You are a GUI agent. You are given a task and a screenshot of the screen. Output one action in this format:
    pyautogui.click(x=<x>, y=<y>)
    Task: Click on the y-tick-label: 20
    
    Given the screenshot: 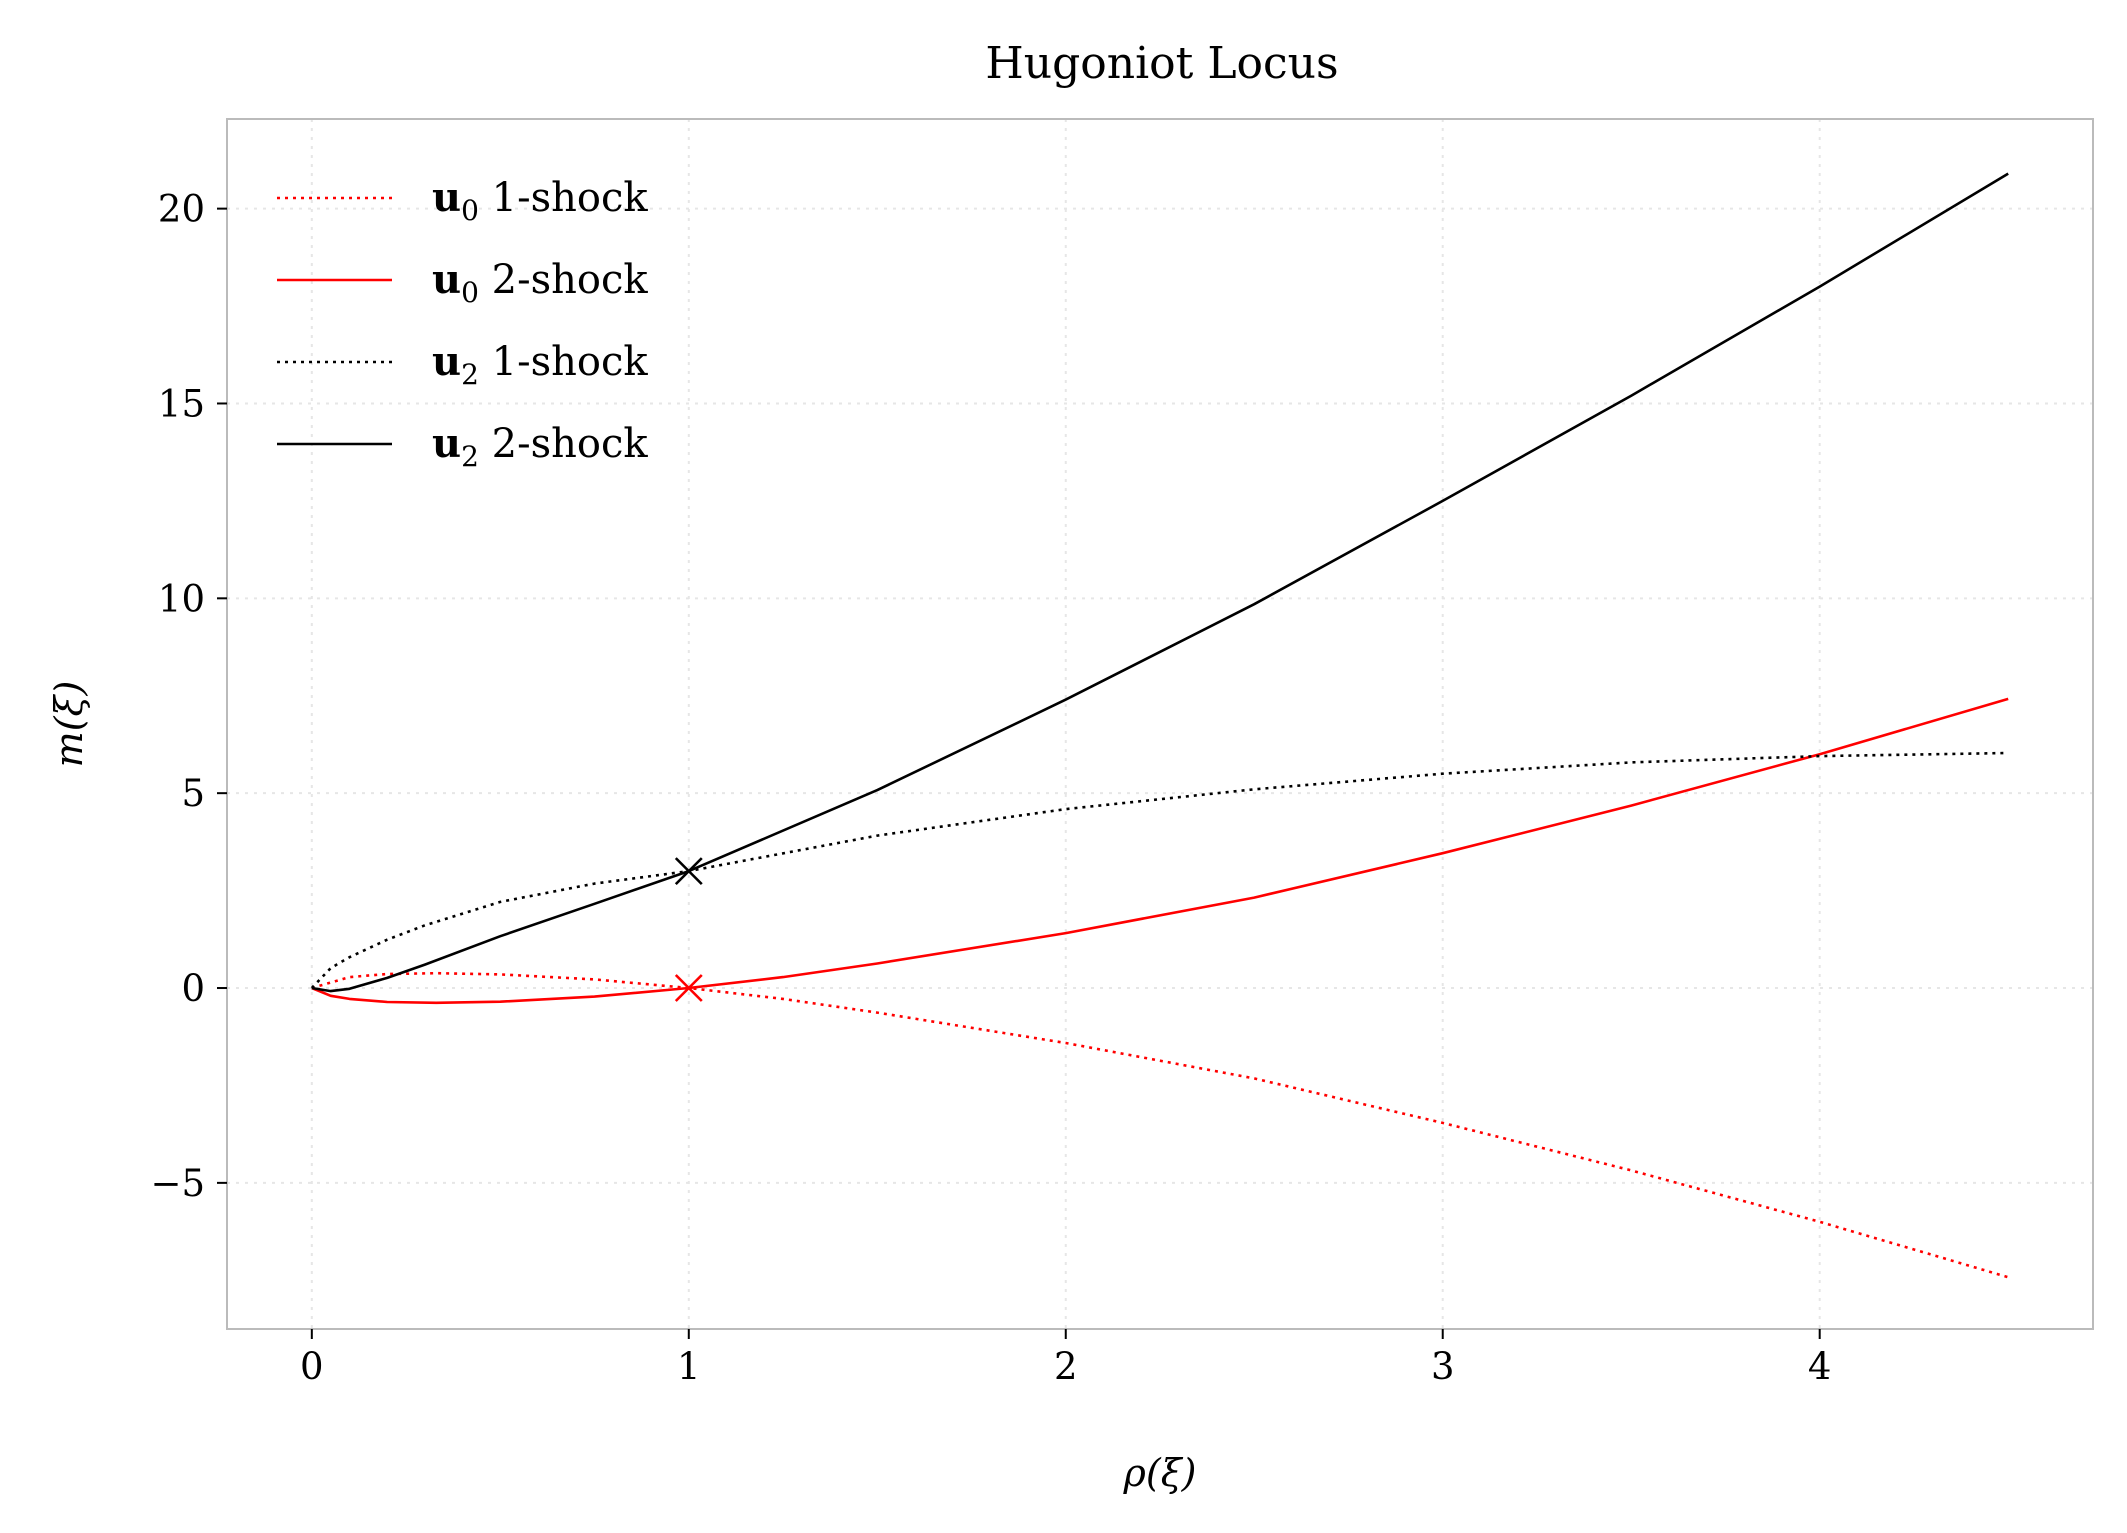 What is the action you would take?
    pyautogui.click(x=181, y=209)
    